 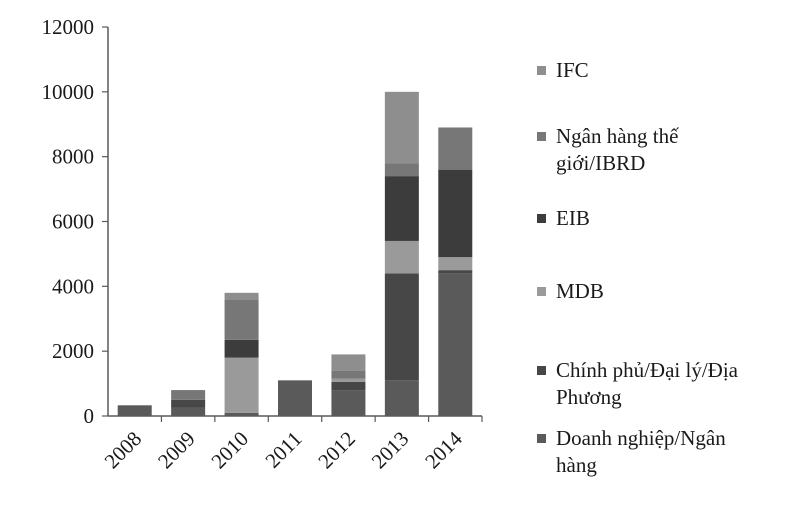 What do you see at coordinates (73, 157) in the screenshot?
I see `y-tick-label: 8000` at bounding box center [73, 157].